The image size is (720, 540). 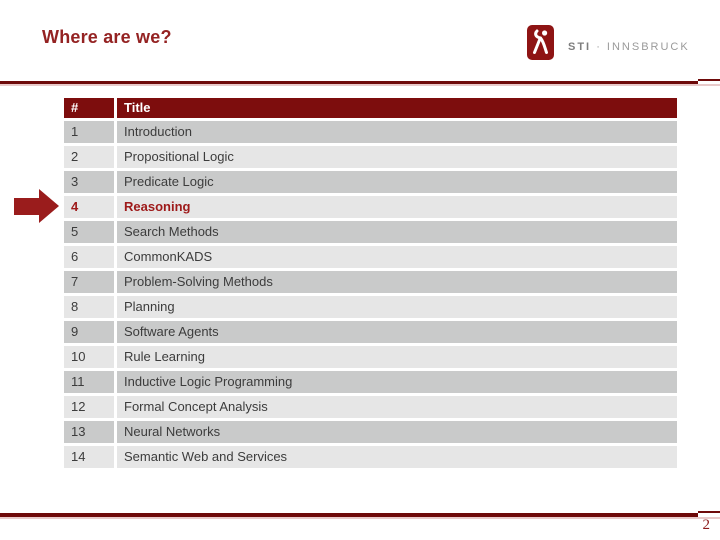 I want to click on table-row: 8 Planning, so click(x=370, y=307).